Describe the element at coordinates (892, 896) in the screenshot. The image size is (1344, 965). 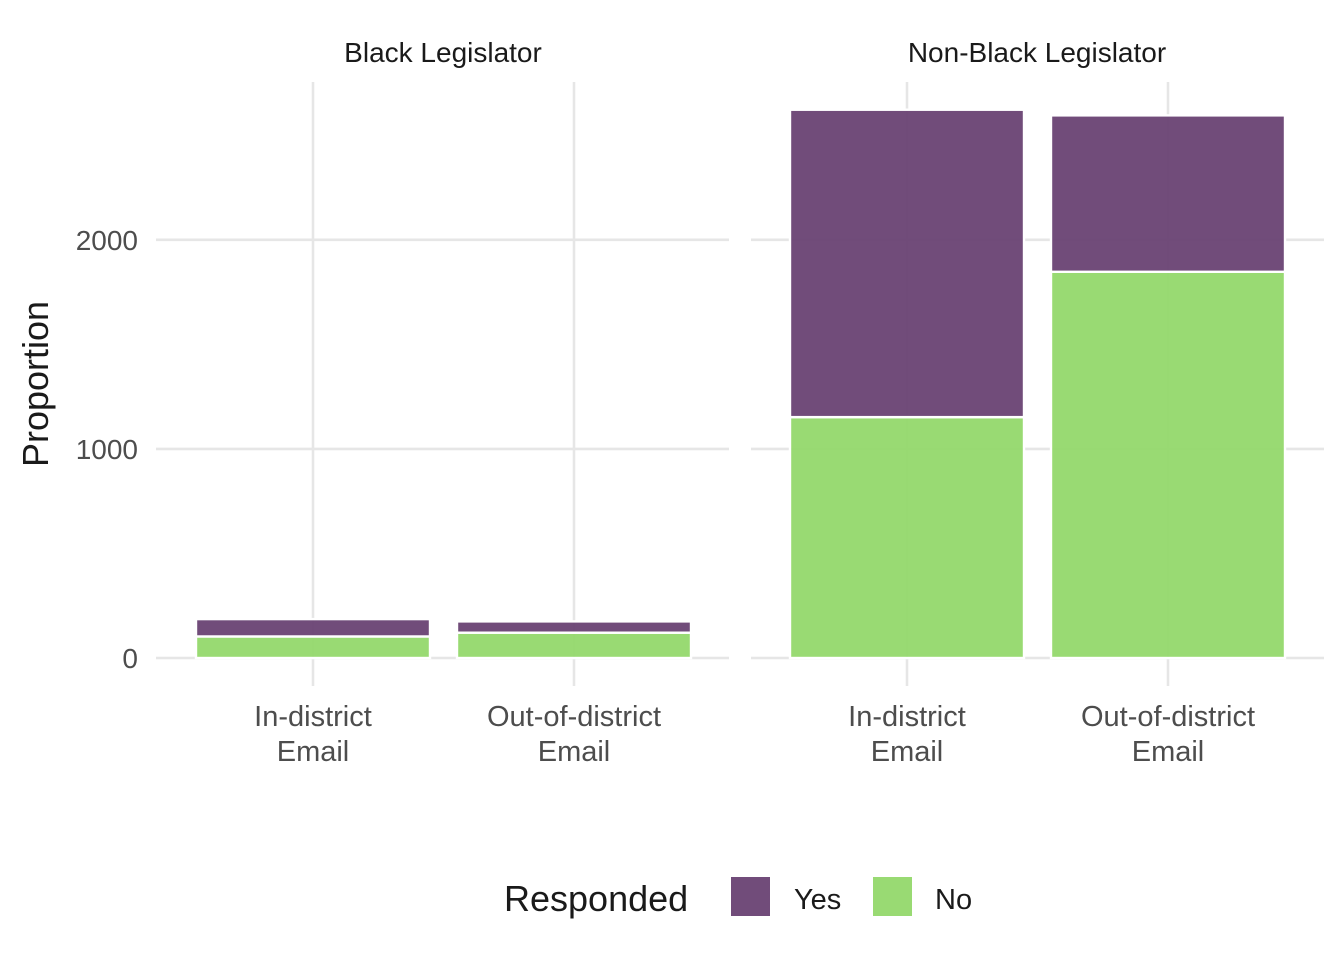
I see `legend-swatch-no` at that location.